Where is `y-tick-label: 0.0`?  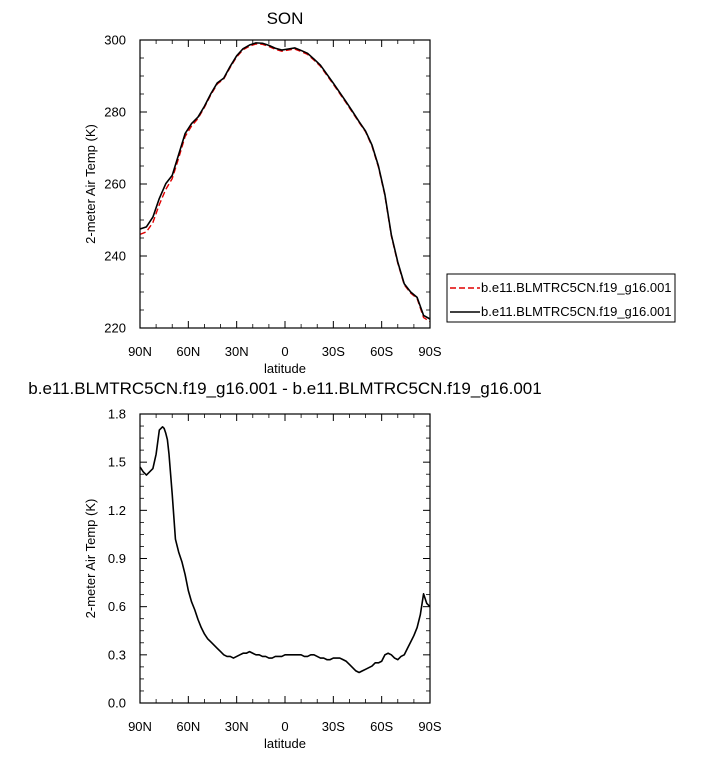 y-tick-label: 0.0 is located at coordinates (117, 703).